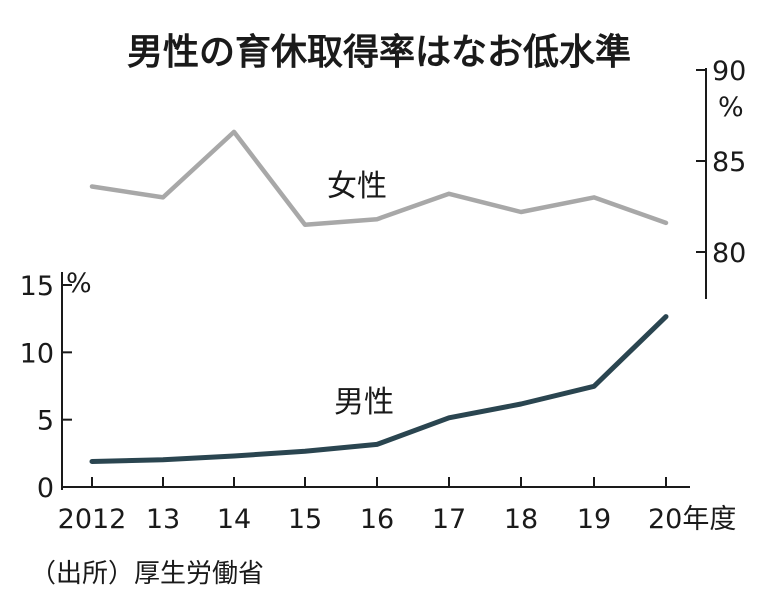  What do you see at coordinates (731, 107) in the screenshot?
I see `female-unit-label: %` at bounding box center [731, 107].